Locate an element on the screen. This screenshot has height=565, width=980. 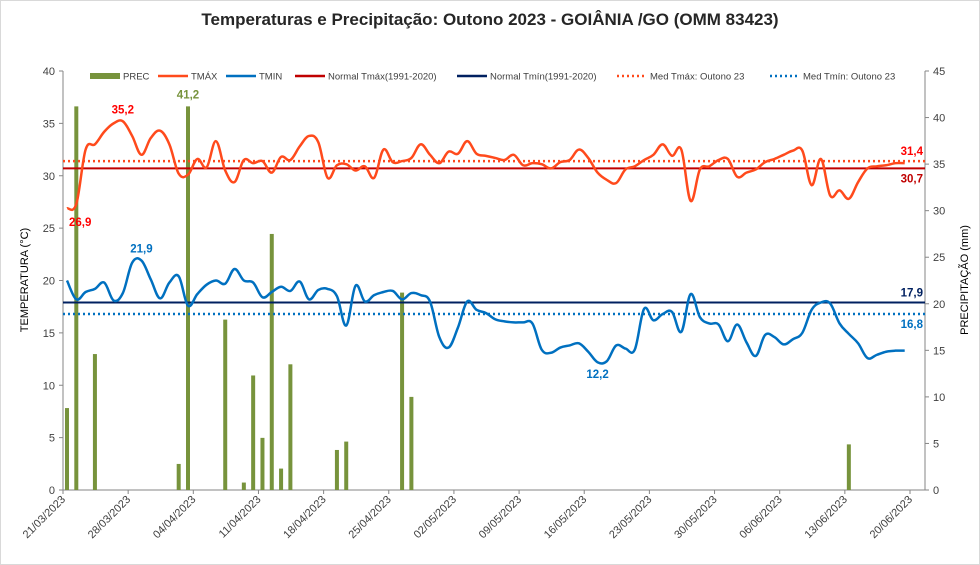
data-label: 16,8 is located at coordinates (912, 325).